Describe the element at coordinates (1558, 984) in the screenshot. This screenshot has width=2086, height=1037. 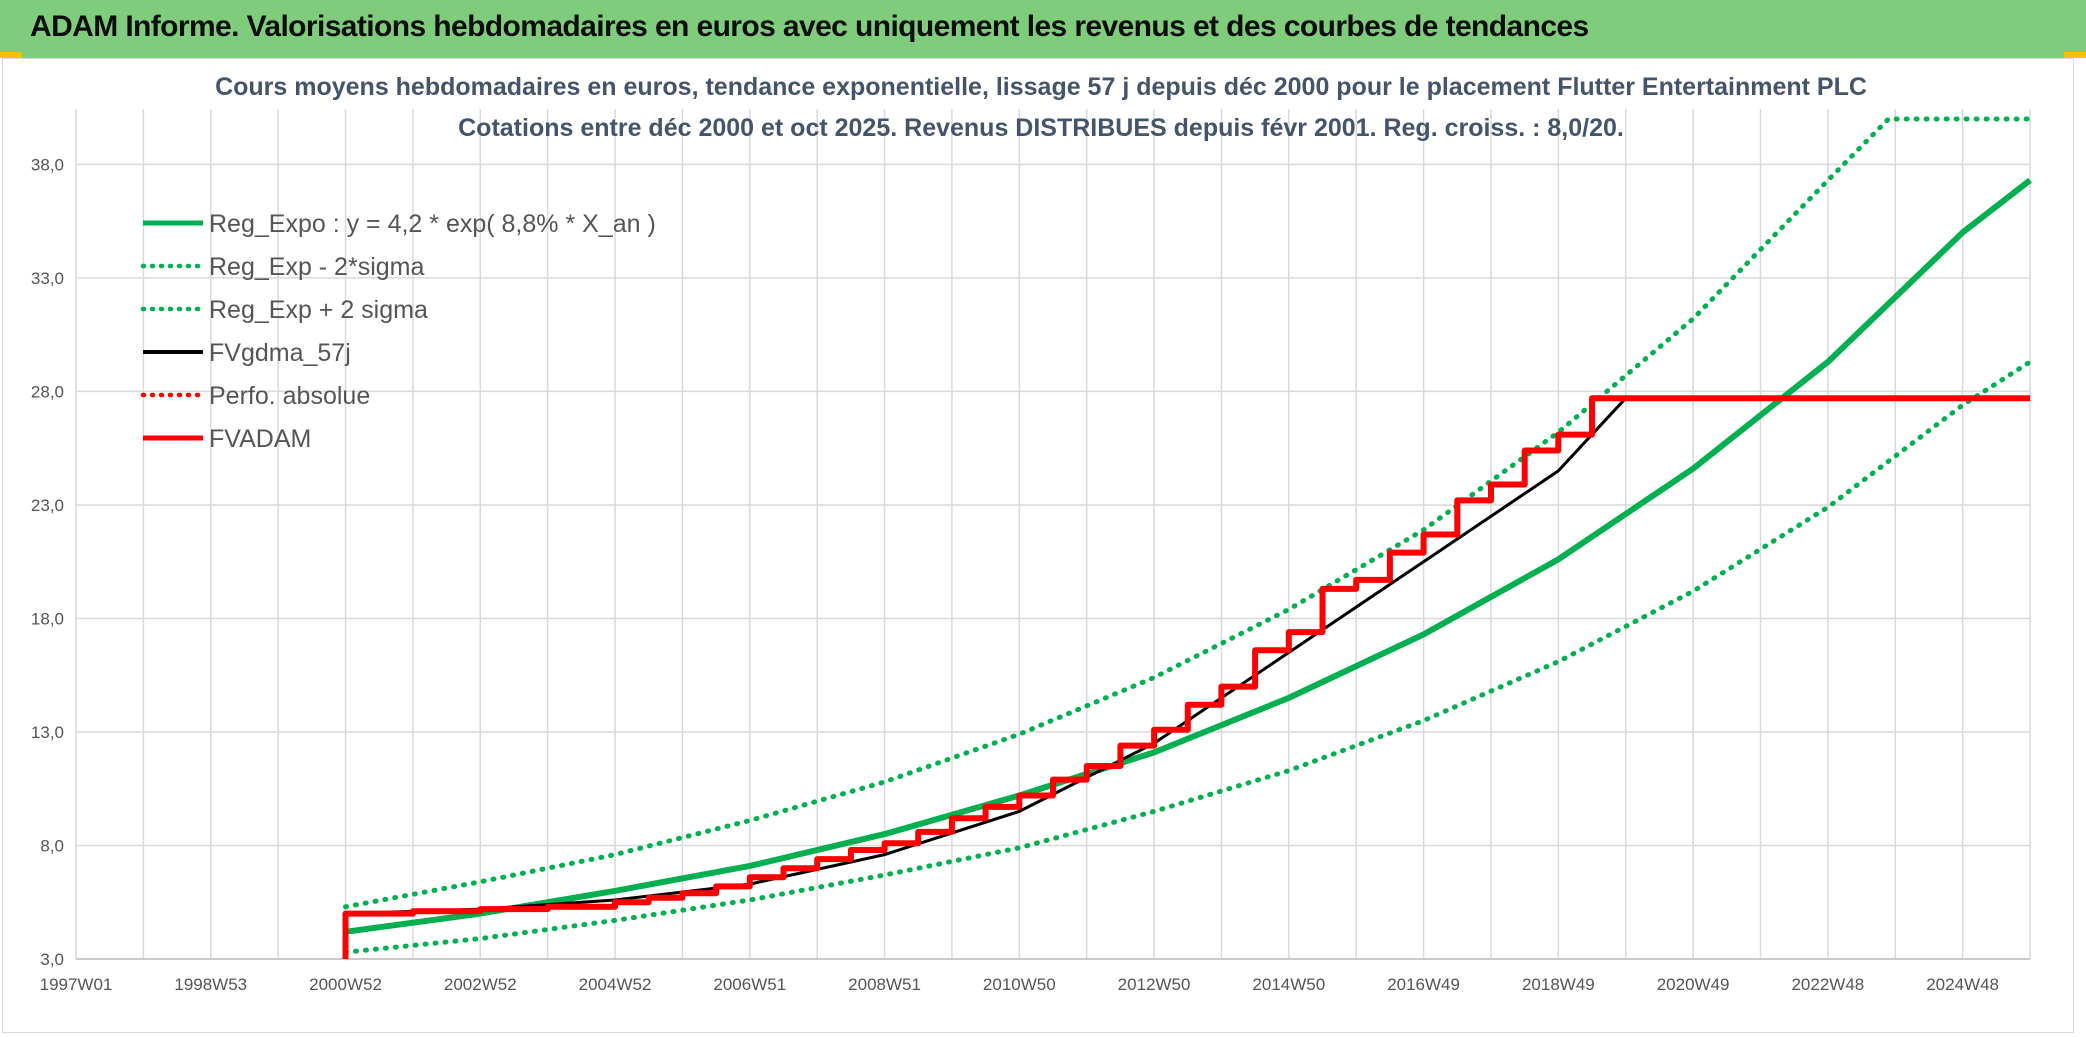
I see `x-tick-label: 2018W49` at that location.